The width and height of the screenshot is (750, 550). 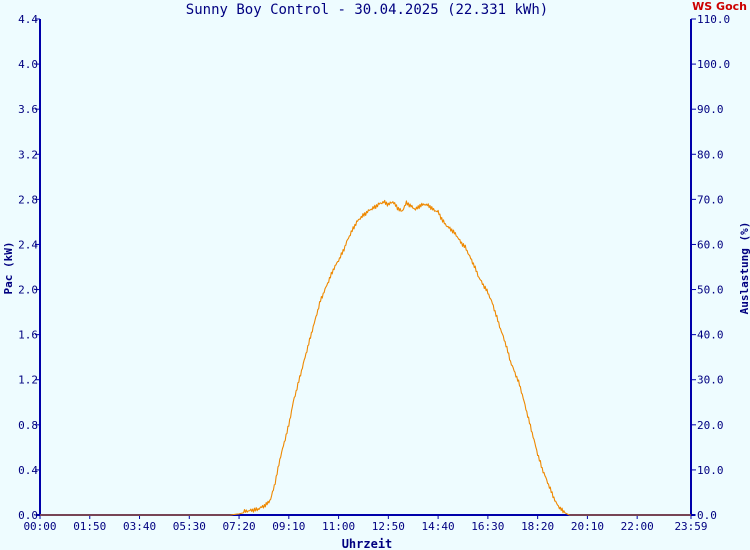 I want to click on y2-tick-label: 50.0, so click(x=710, y=290).